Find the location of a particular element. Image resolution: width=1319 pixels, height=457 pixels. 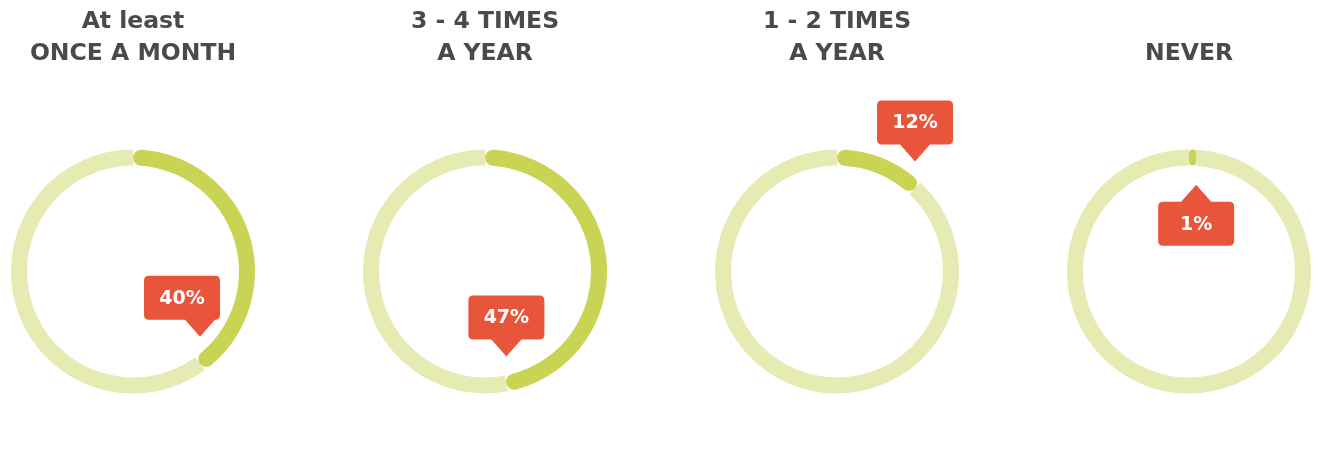

data-label: 1% is located at coordinates (1196, 222).